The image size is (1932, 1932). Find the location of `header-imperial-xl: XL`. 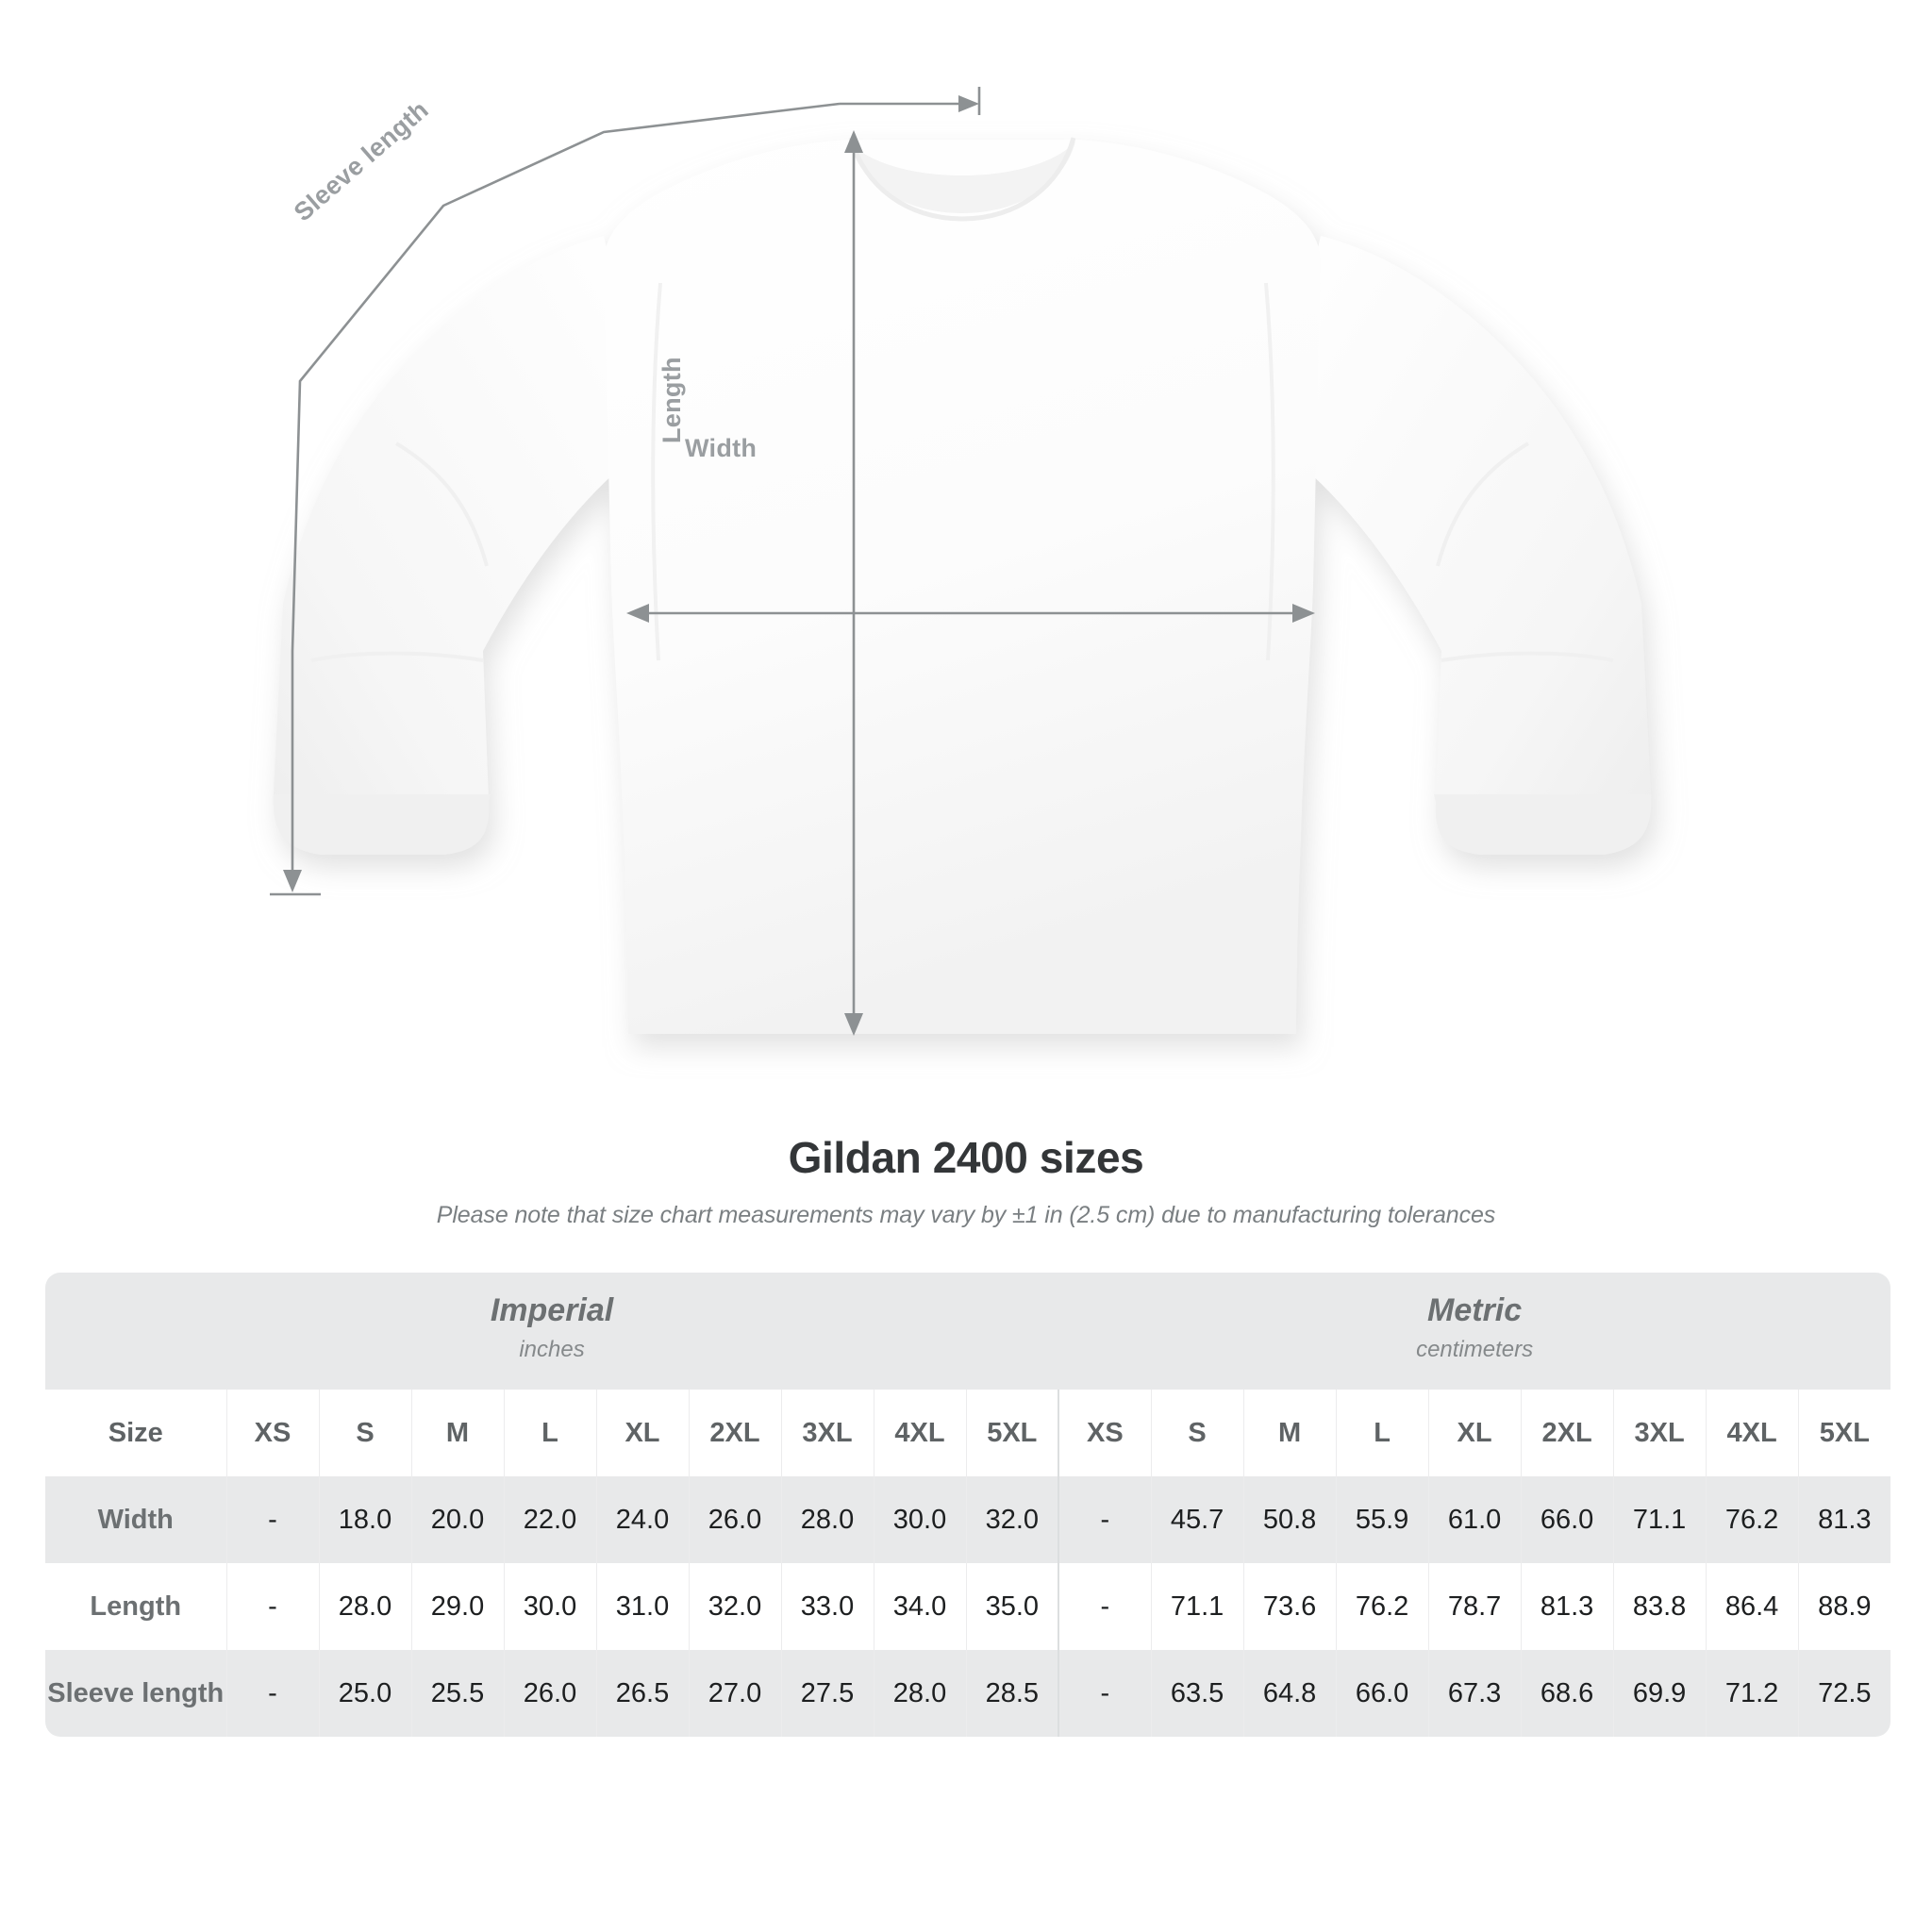

header-imperial-xl: XL is located at coordinates (643, 1433).